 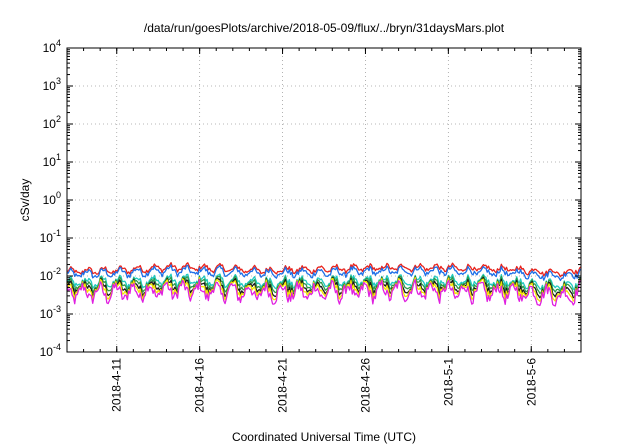 What do you see at coordinates (448, 382) in the screenshot?
I see `x-tick-label: 2018-5-1` at bounding box center [448, 382].